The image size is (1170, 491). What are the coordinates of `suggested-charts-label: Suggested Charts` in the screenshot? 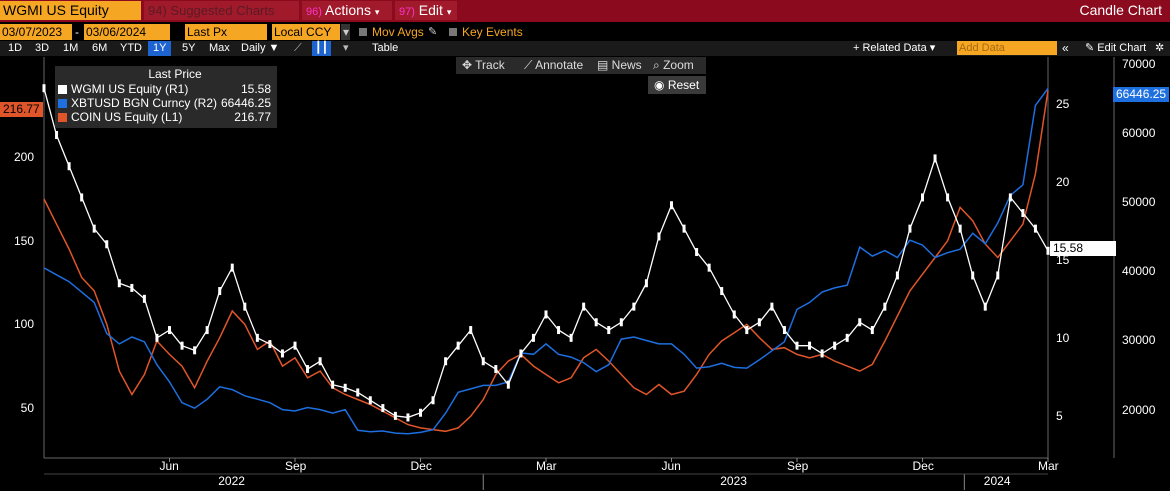 It's located at (222, 10).